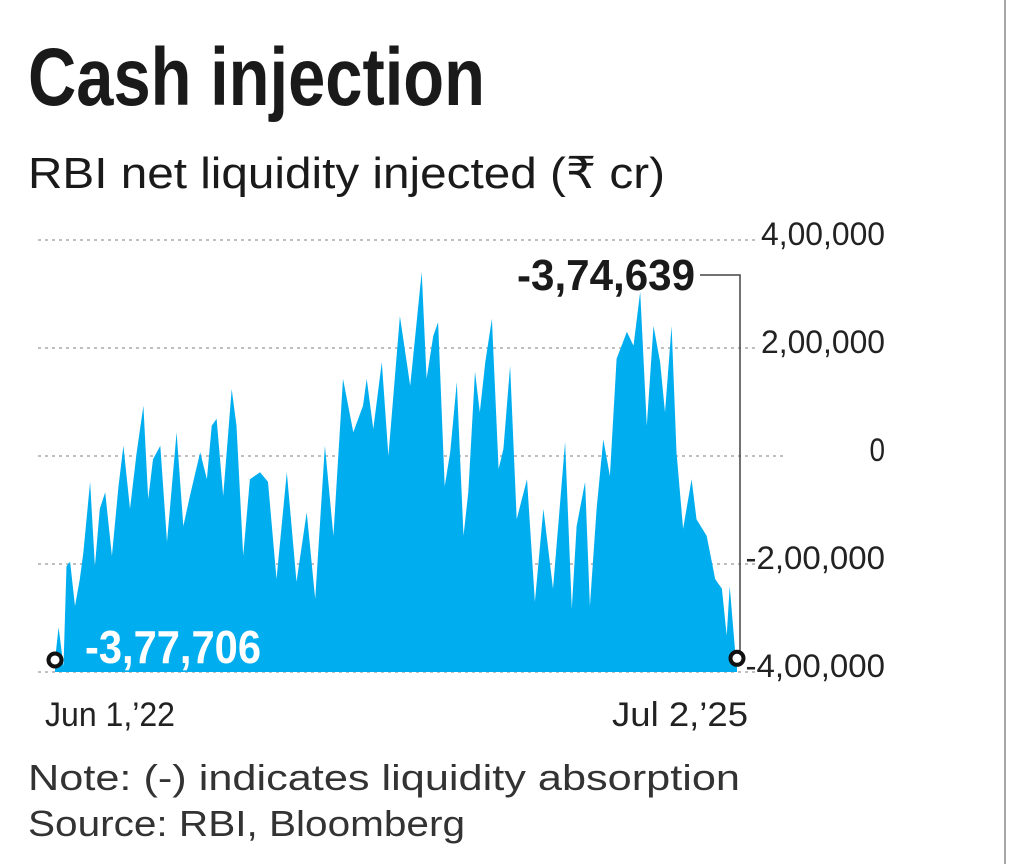  Describe the element at coordinates (110, 715) in the screenshot. I see `x-tick-start: Jun 1,’22` at that location.